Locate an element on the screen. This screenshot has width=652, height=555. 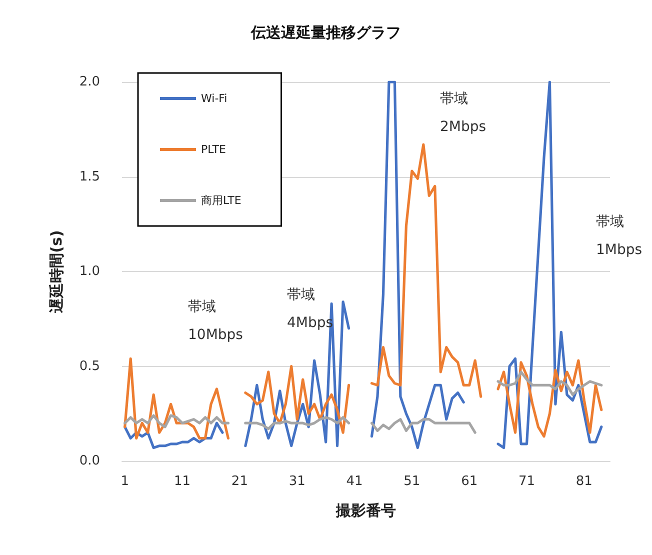
legend-label: 商用LTE is located at coordinates (221, 200).